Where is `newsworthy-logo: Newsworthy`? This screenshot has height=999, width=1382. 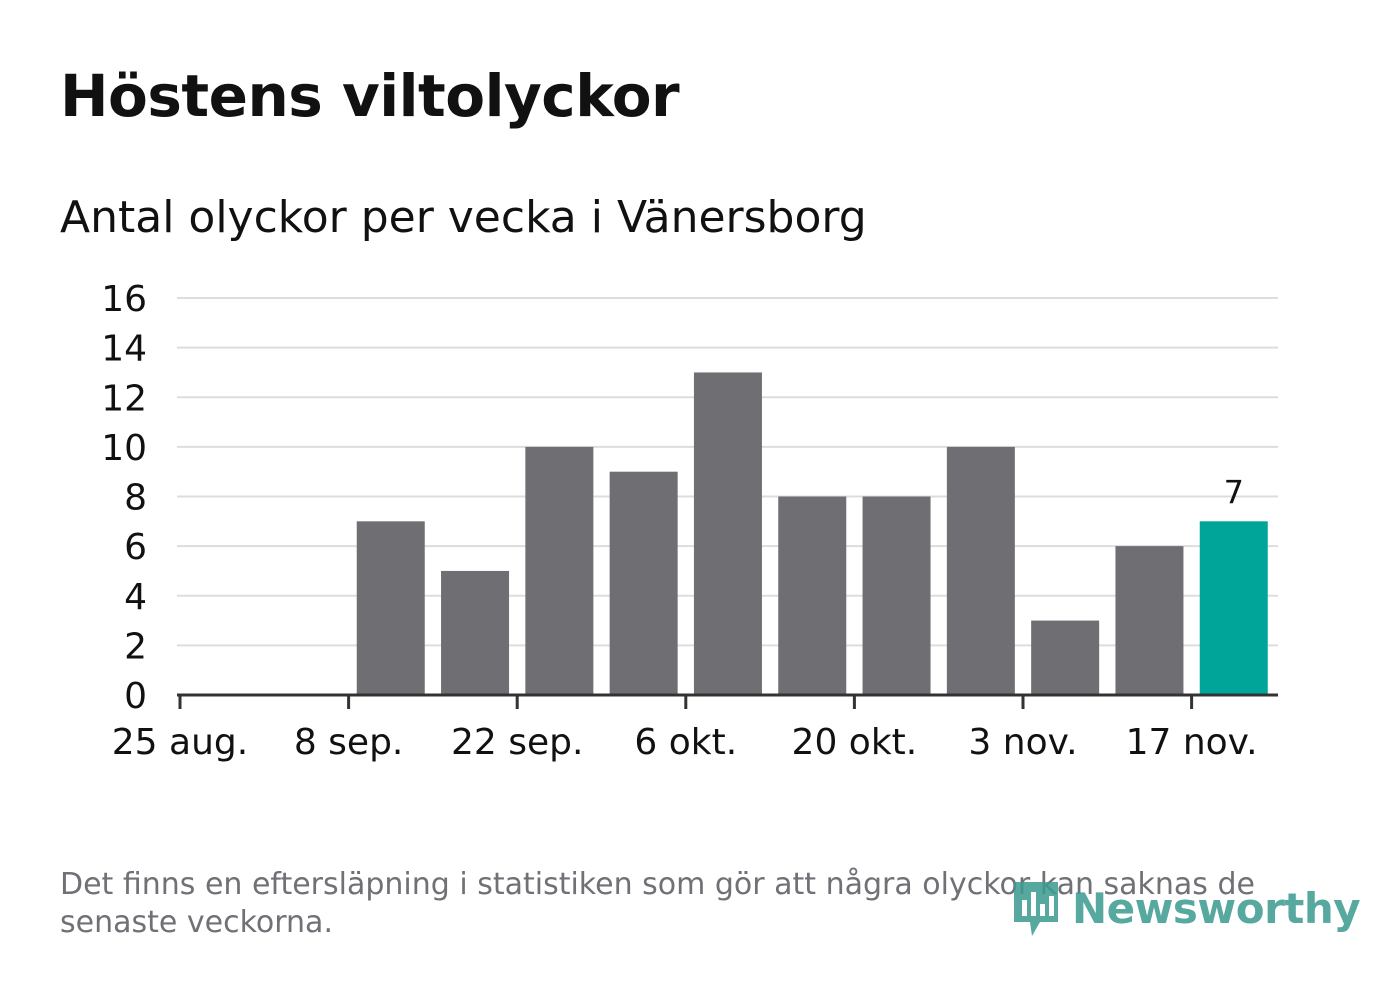 newsworthy-logo: Newsworthy is located at coordinates (1185, 908).